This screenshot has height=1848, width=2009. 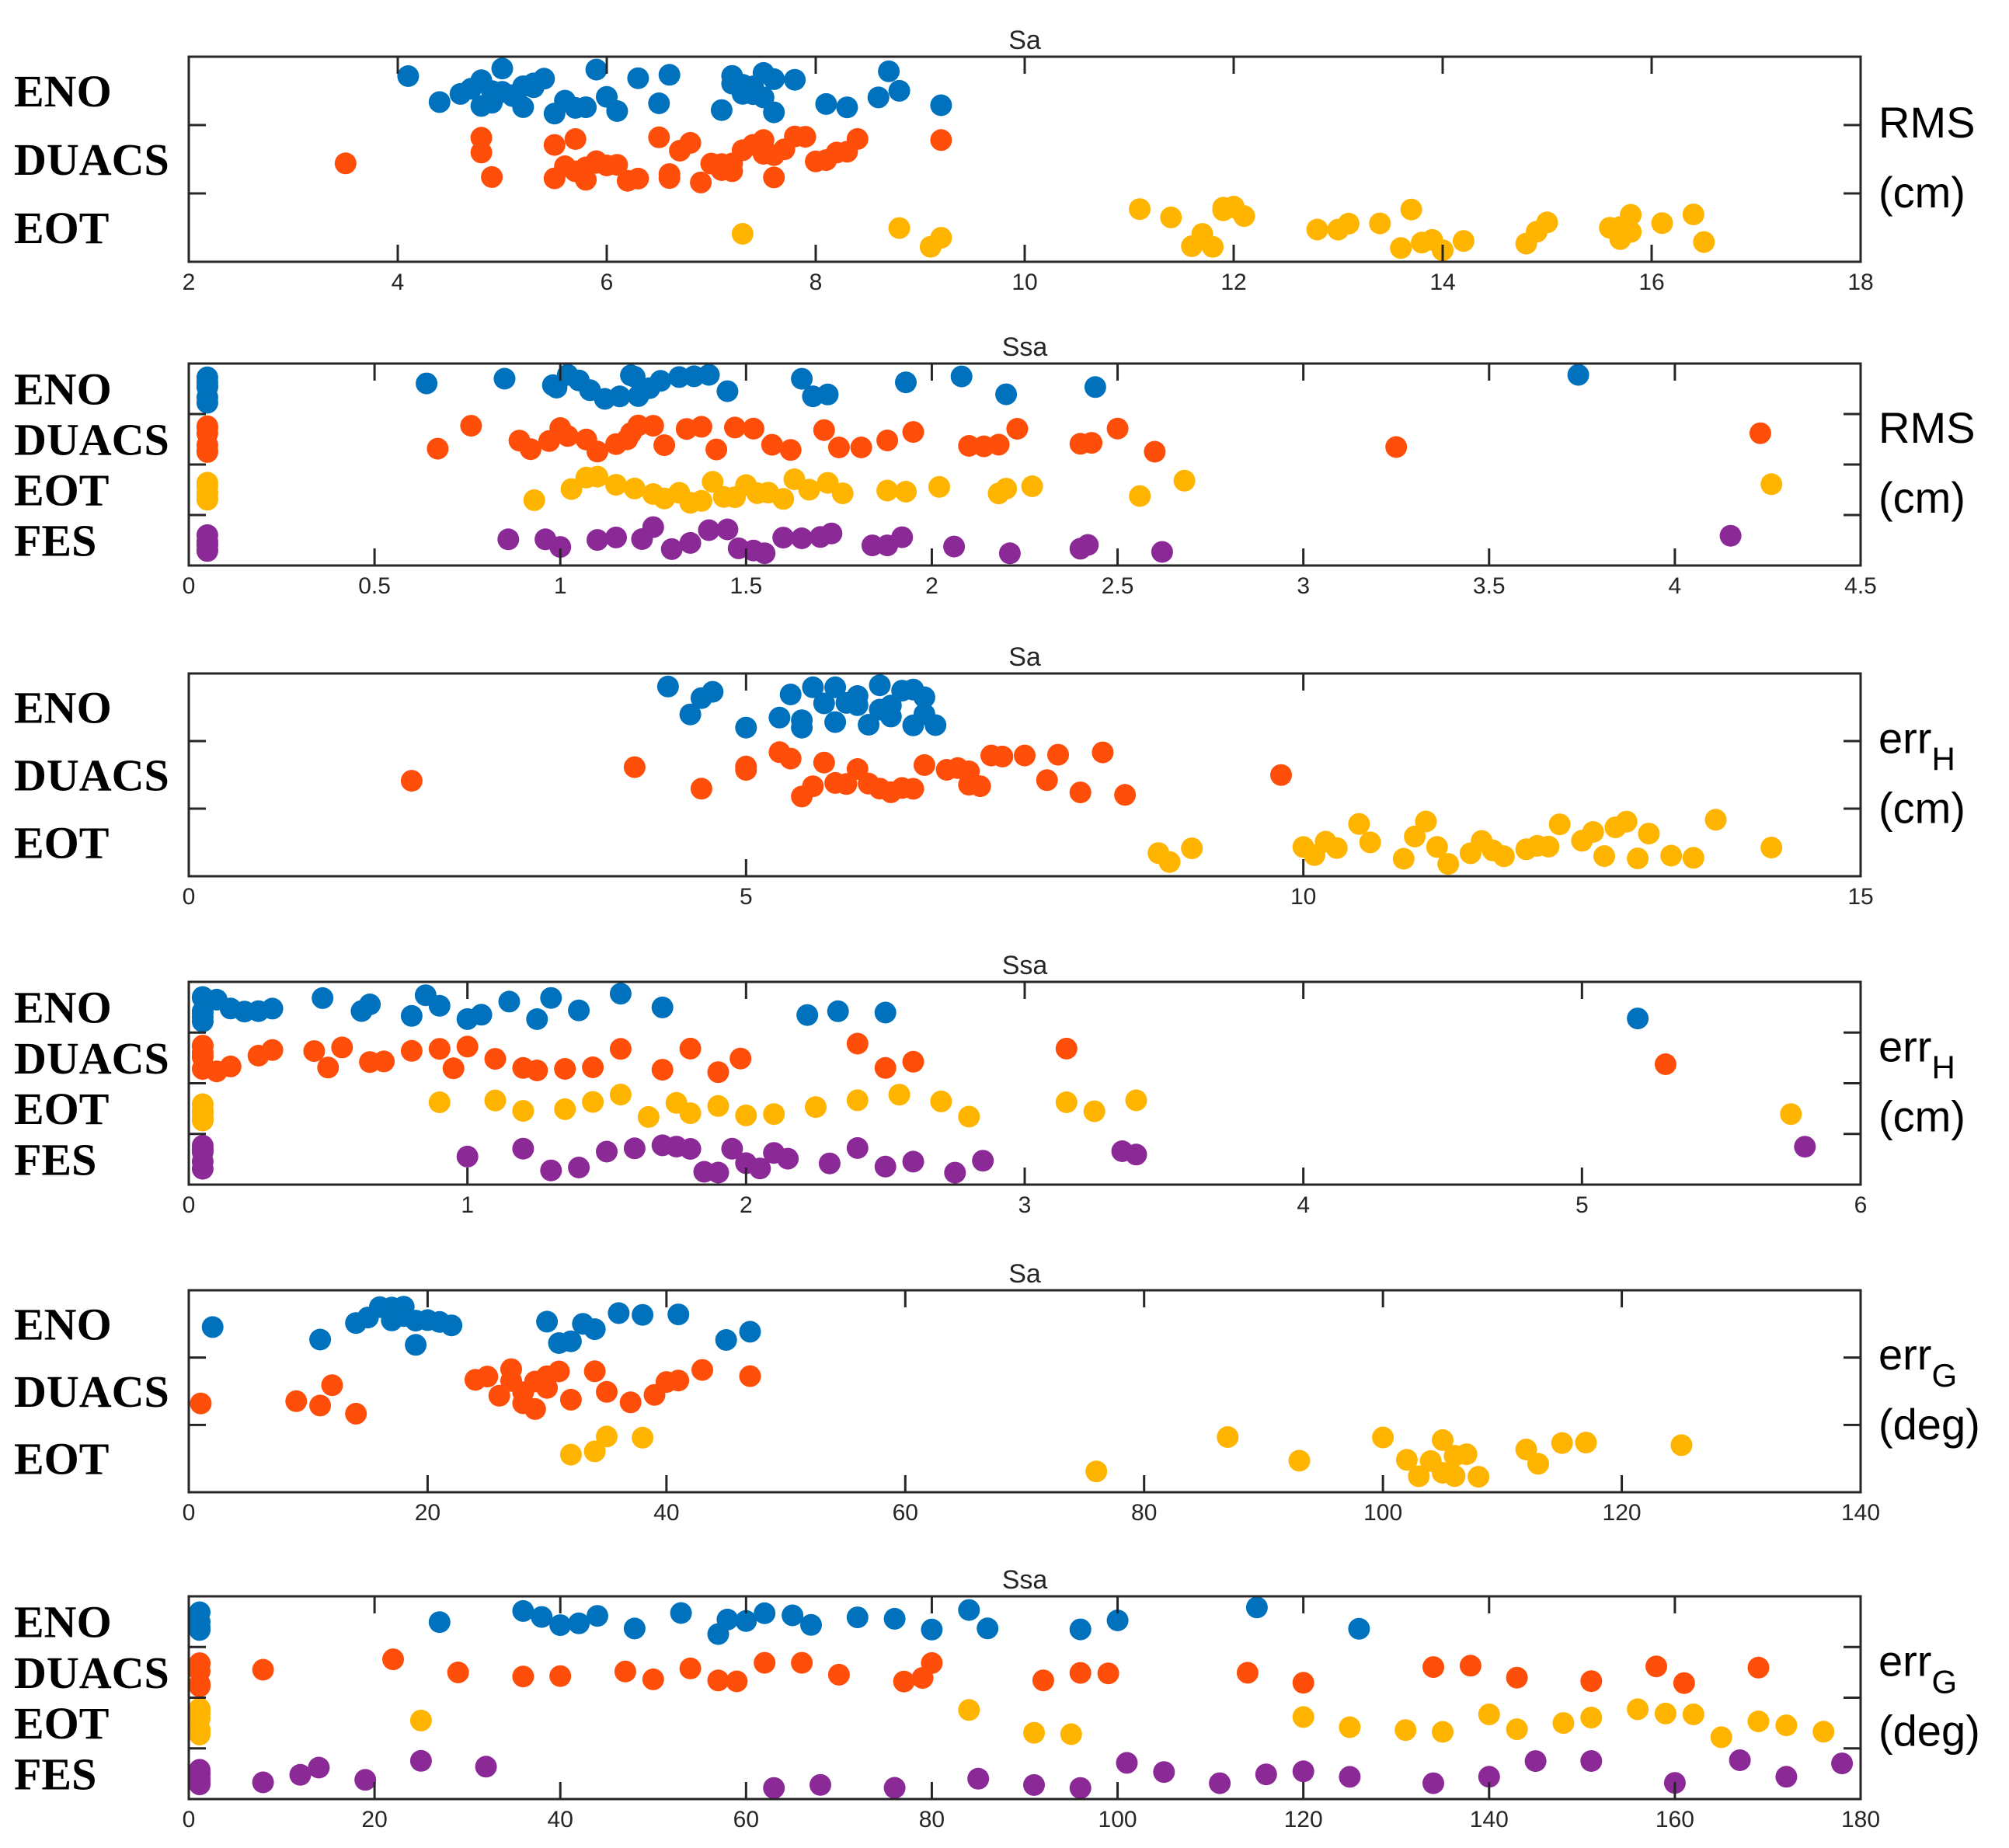 I want to click on x-tick-label: 18, so click(x=1860, y=283).